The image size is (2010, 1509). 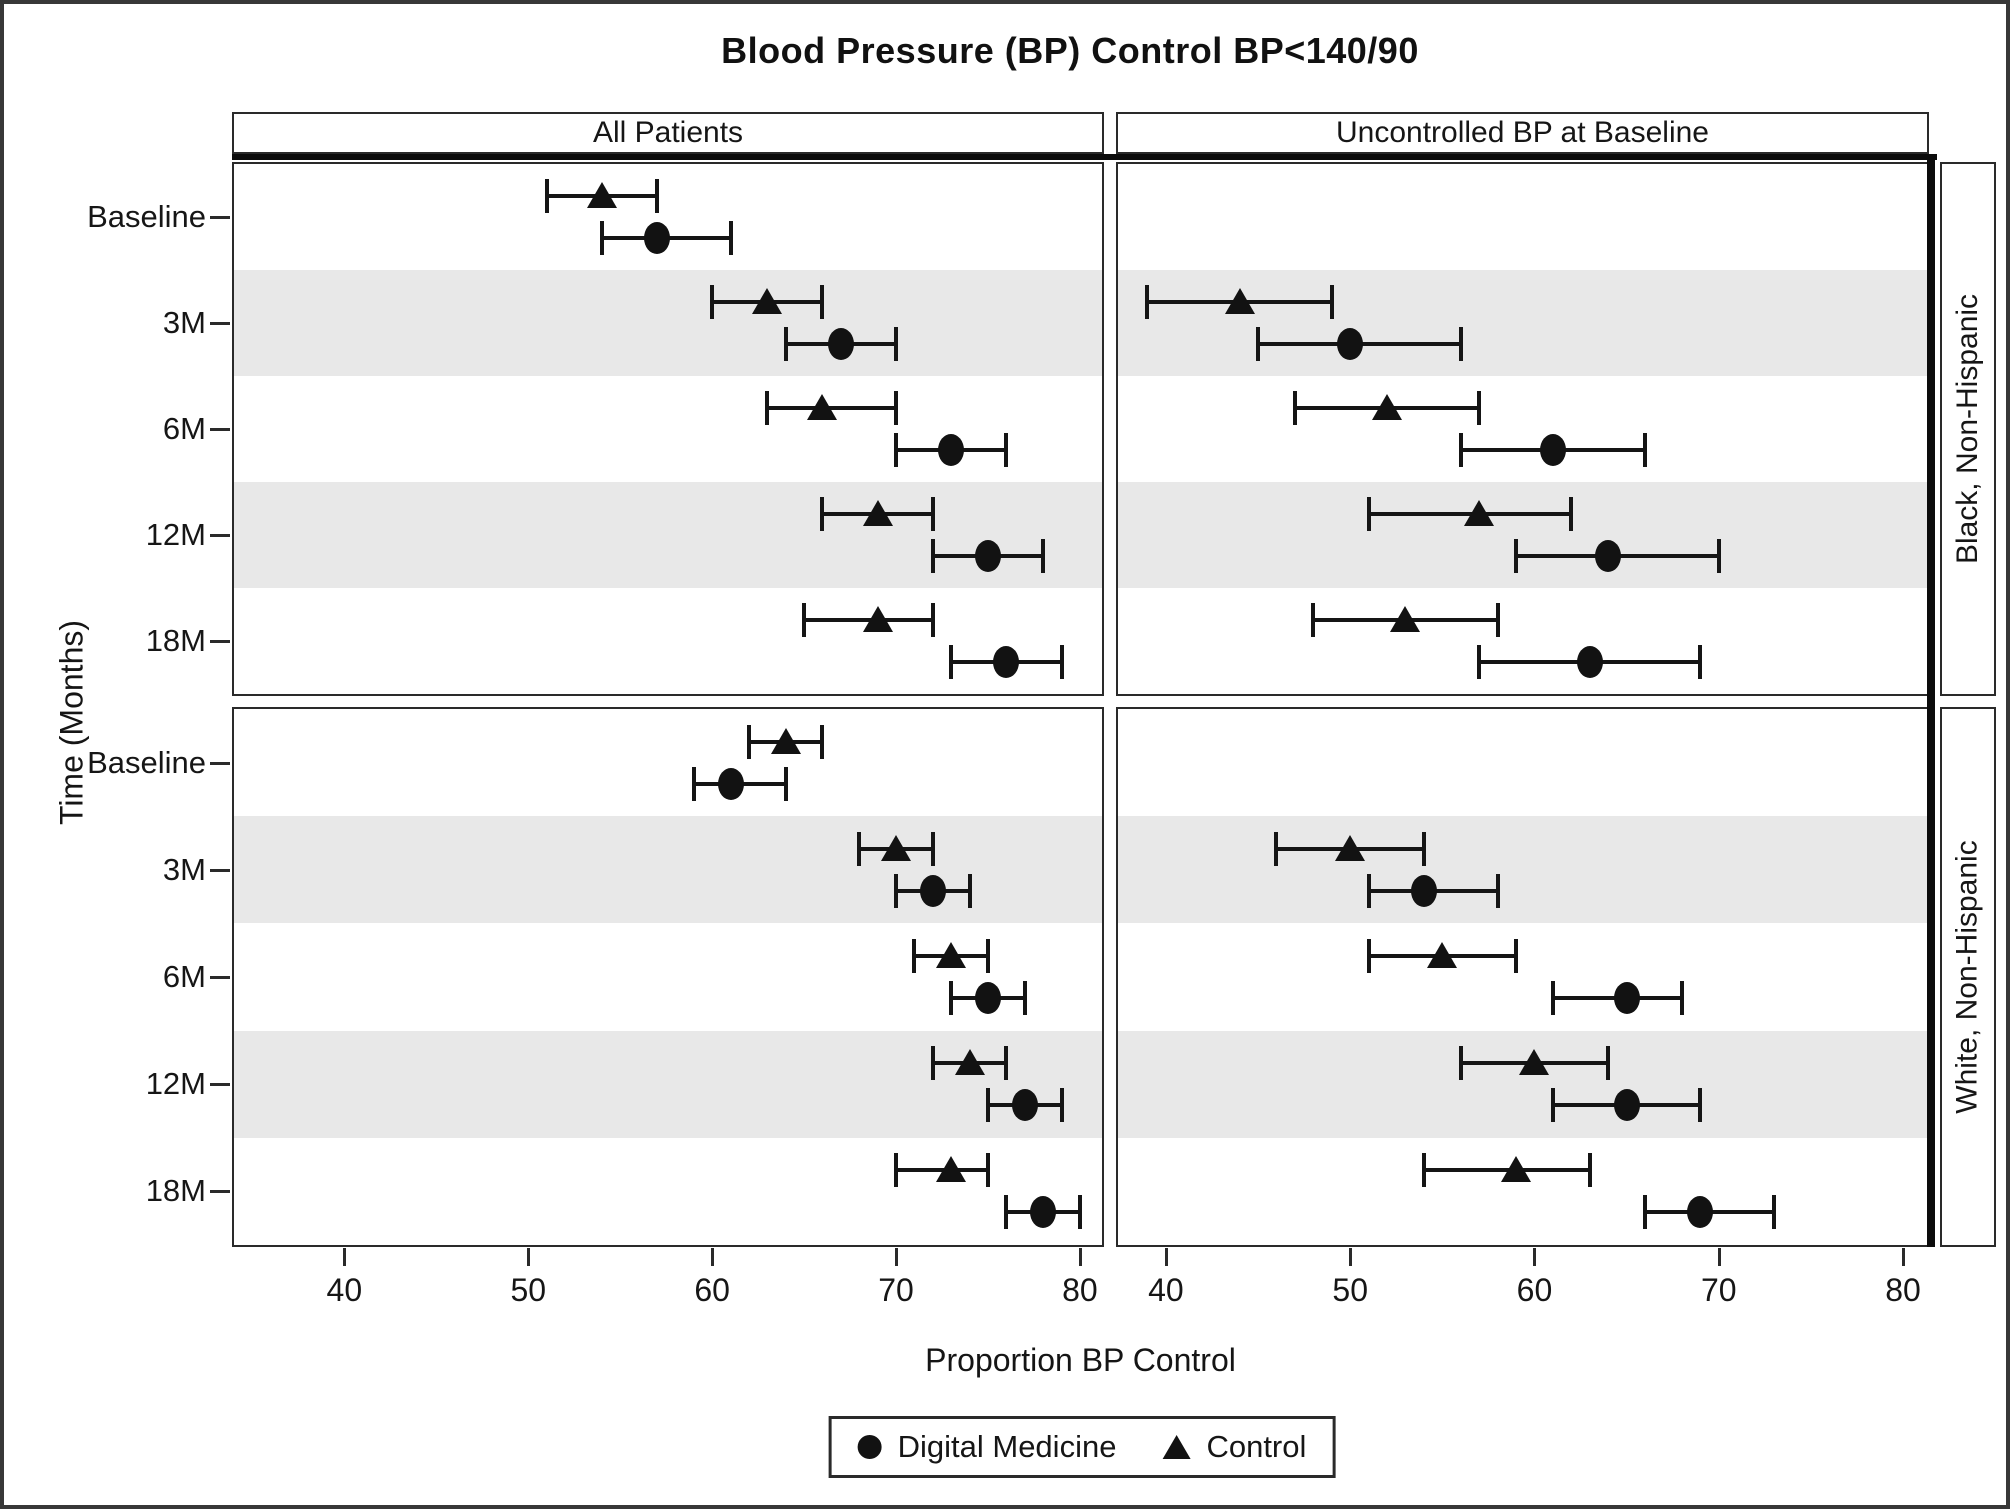 I want to click on digital-medicine-6M-marker, so click(x=1626, y=998).